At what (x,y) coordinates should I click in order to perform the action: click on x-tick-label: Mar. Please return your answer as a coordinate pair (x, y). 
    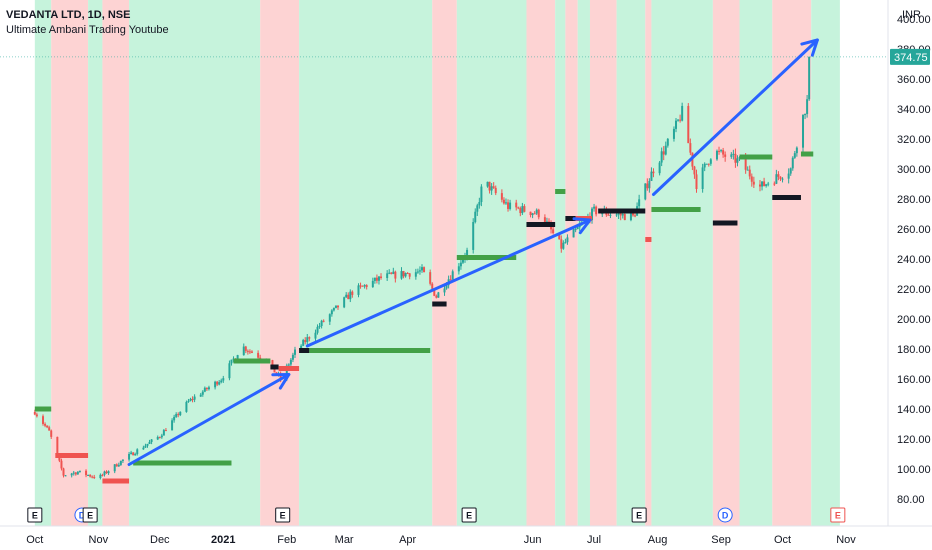
    Looking at the image, I should click on (344, 540).